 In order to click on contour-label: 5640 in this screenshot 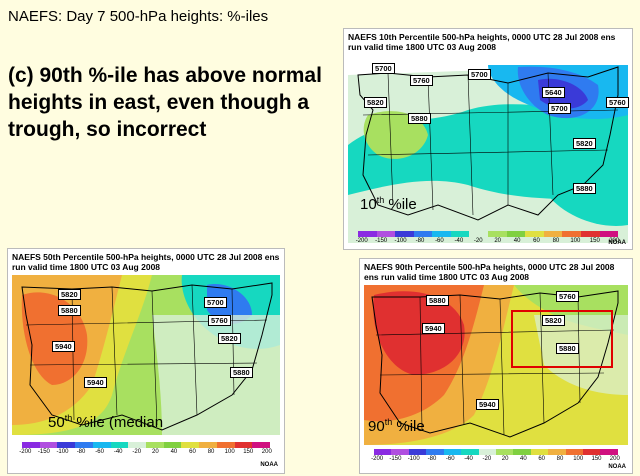, I will do `click(553, 92)`.